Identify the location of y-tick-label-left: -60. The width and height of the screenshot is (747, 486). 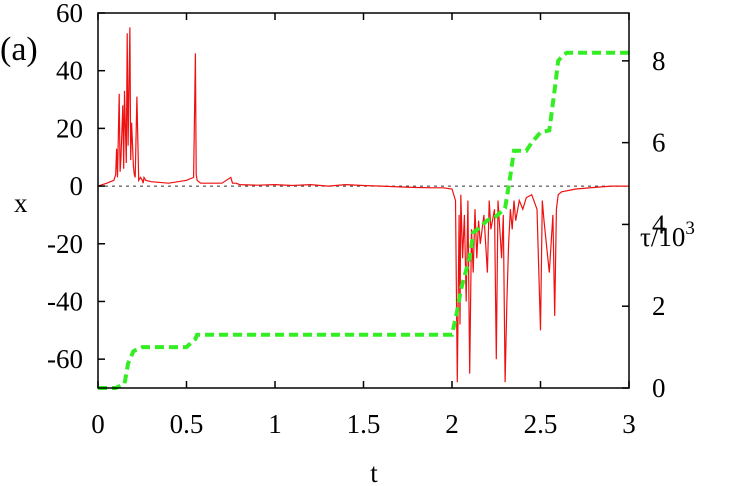
(65, 359).